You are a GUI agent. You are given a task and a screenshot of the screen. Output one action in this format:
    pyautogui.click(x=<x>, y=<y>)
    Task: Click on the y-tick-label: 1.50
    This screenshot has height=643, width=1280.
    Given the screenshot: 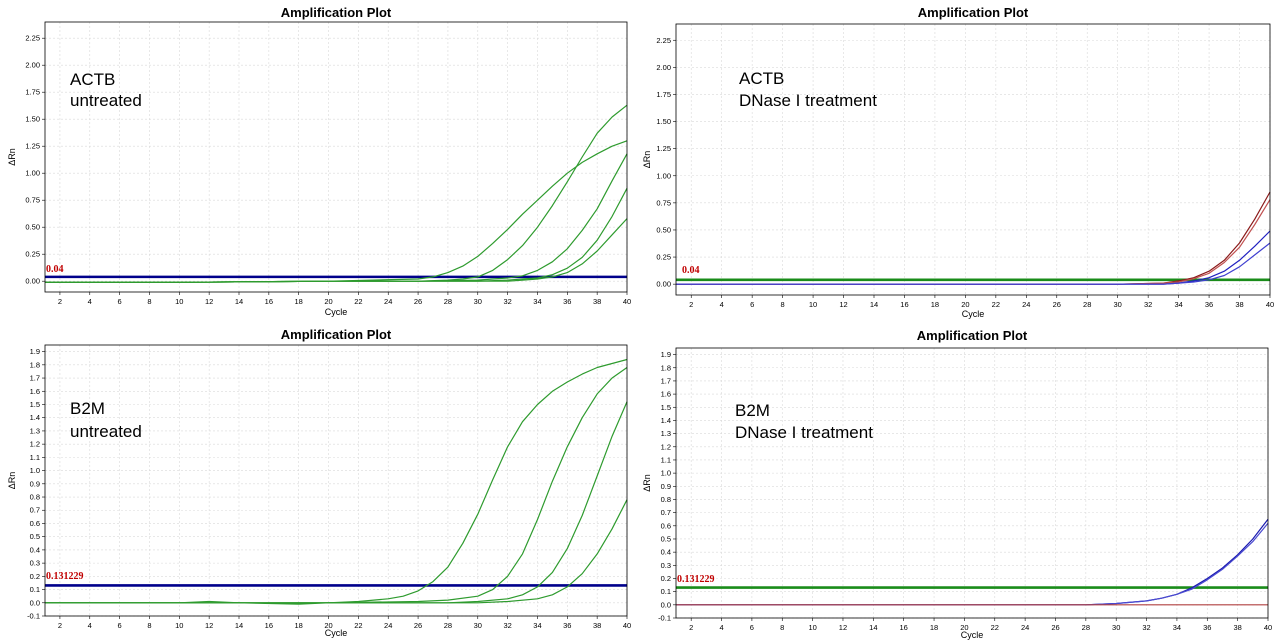 What is the action you would take?
    pyautogui.click(x=663, y=121)
    